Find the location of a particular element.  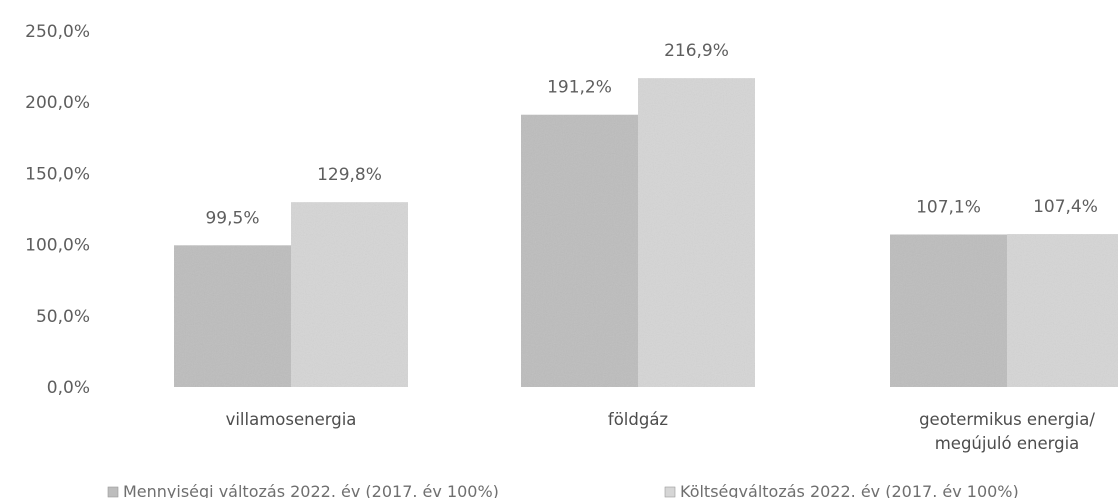

y-tick-label: 200,0% is located at coordinates (57, 103).